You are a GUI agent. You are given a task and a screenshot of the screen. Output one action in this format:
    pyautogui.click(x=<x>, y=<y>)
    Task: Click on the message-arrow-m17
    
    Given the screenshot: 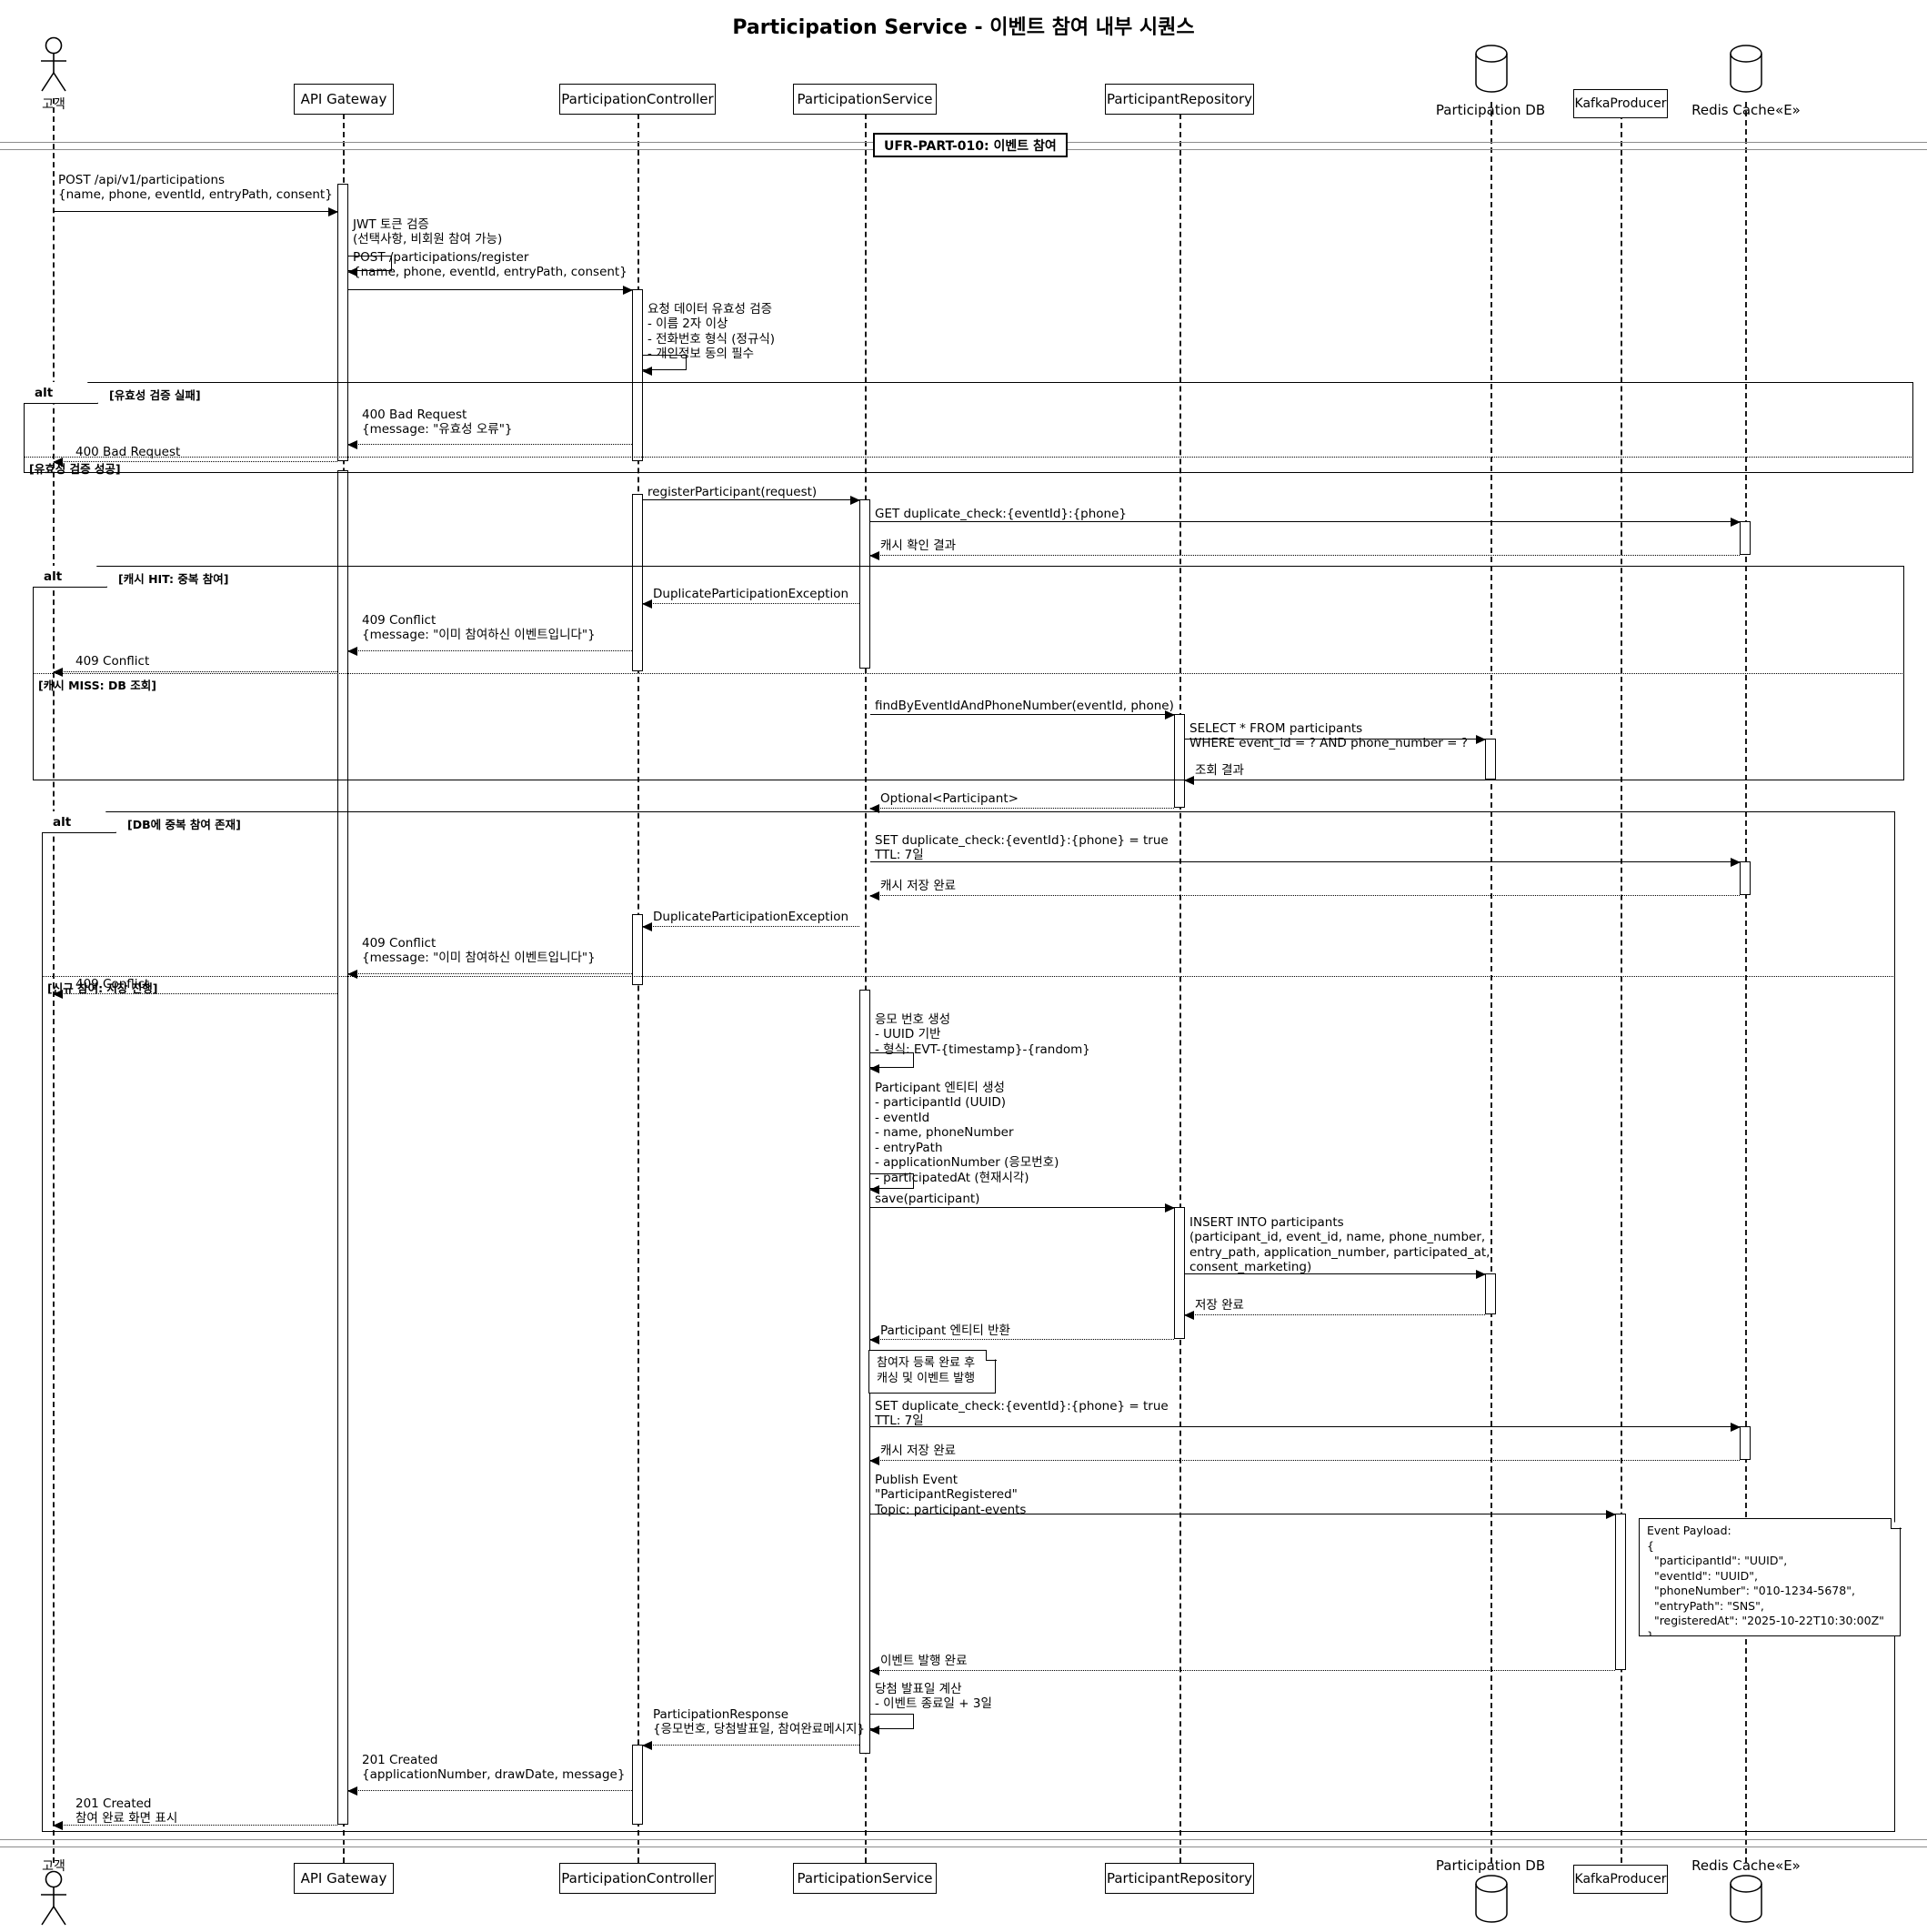 What is the action you would take?
    pyautogui.click(x=1305, y=862)
    